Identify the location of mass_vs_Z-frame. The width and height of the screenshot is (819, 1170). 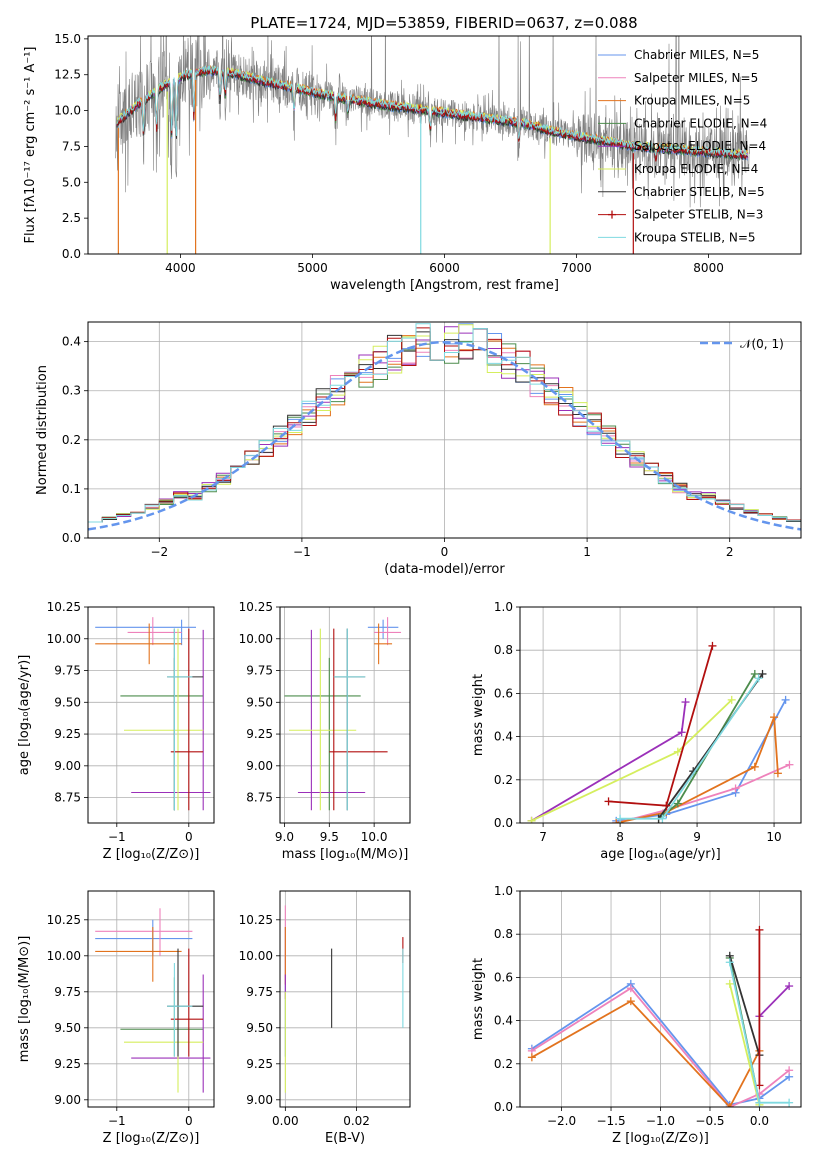
(151, 999).